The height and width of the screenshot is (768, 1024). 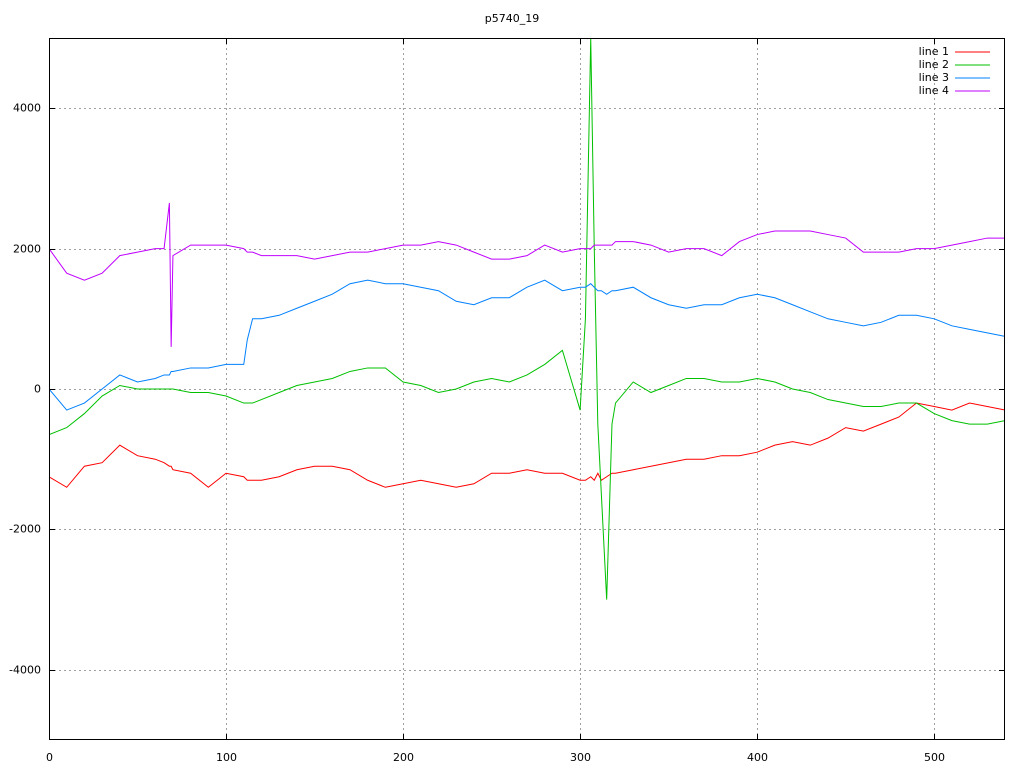 I want to click on x-tick-label: 400, so click(x=757, y=757).